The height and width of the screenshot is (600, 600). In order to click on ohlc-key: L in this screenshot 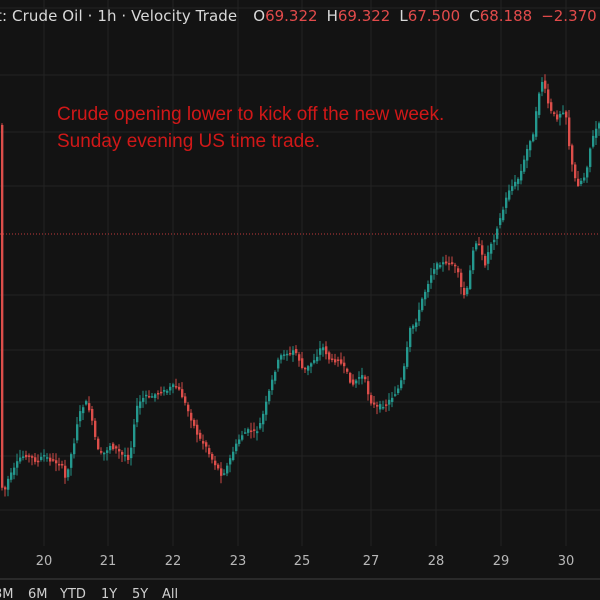, I will do `click(403, 16)`.